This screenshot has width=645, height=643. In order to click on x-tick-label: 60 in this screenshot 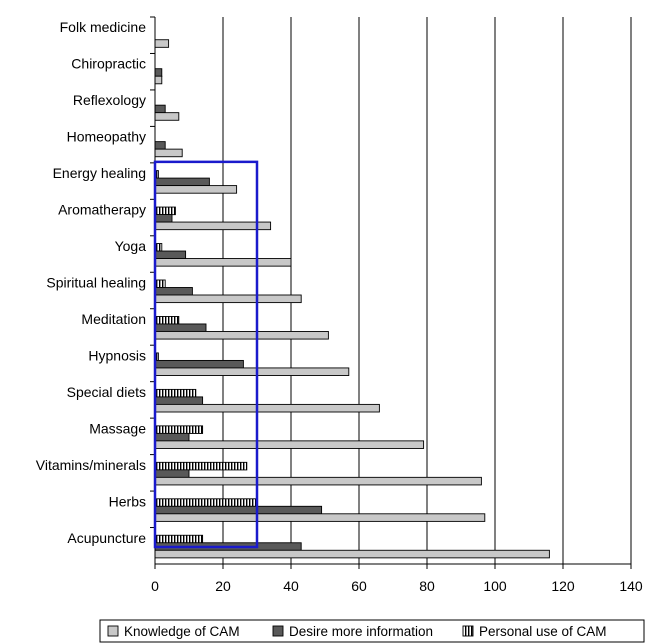, I will do `click(359, 586)`.